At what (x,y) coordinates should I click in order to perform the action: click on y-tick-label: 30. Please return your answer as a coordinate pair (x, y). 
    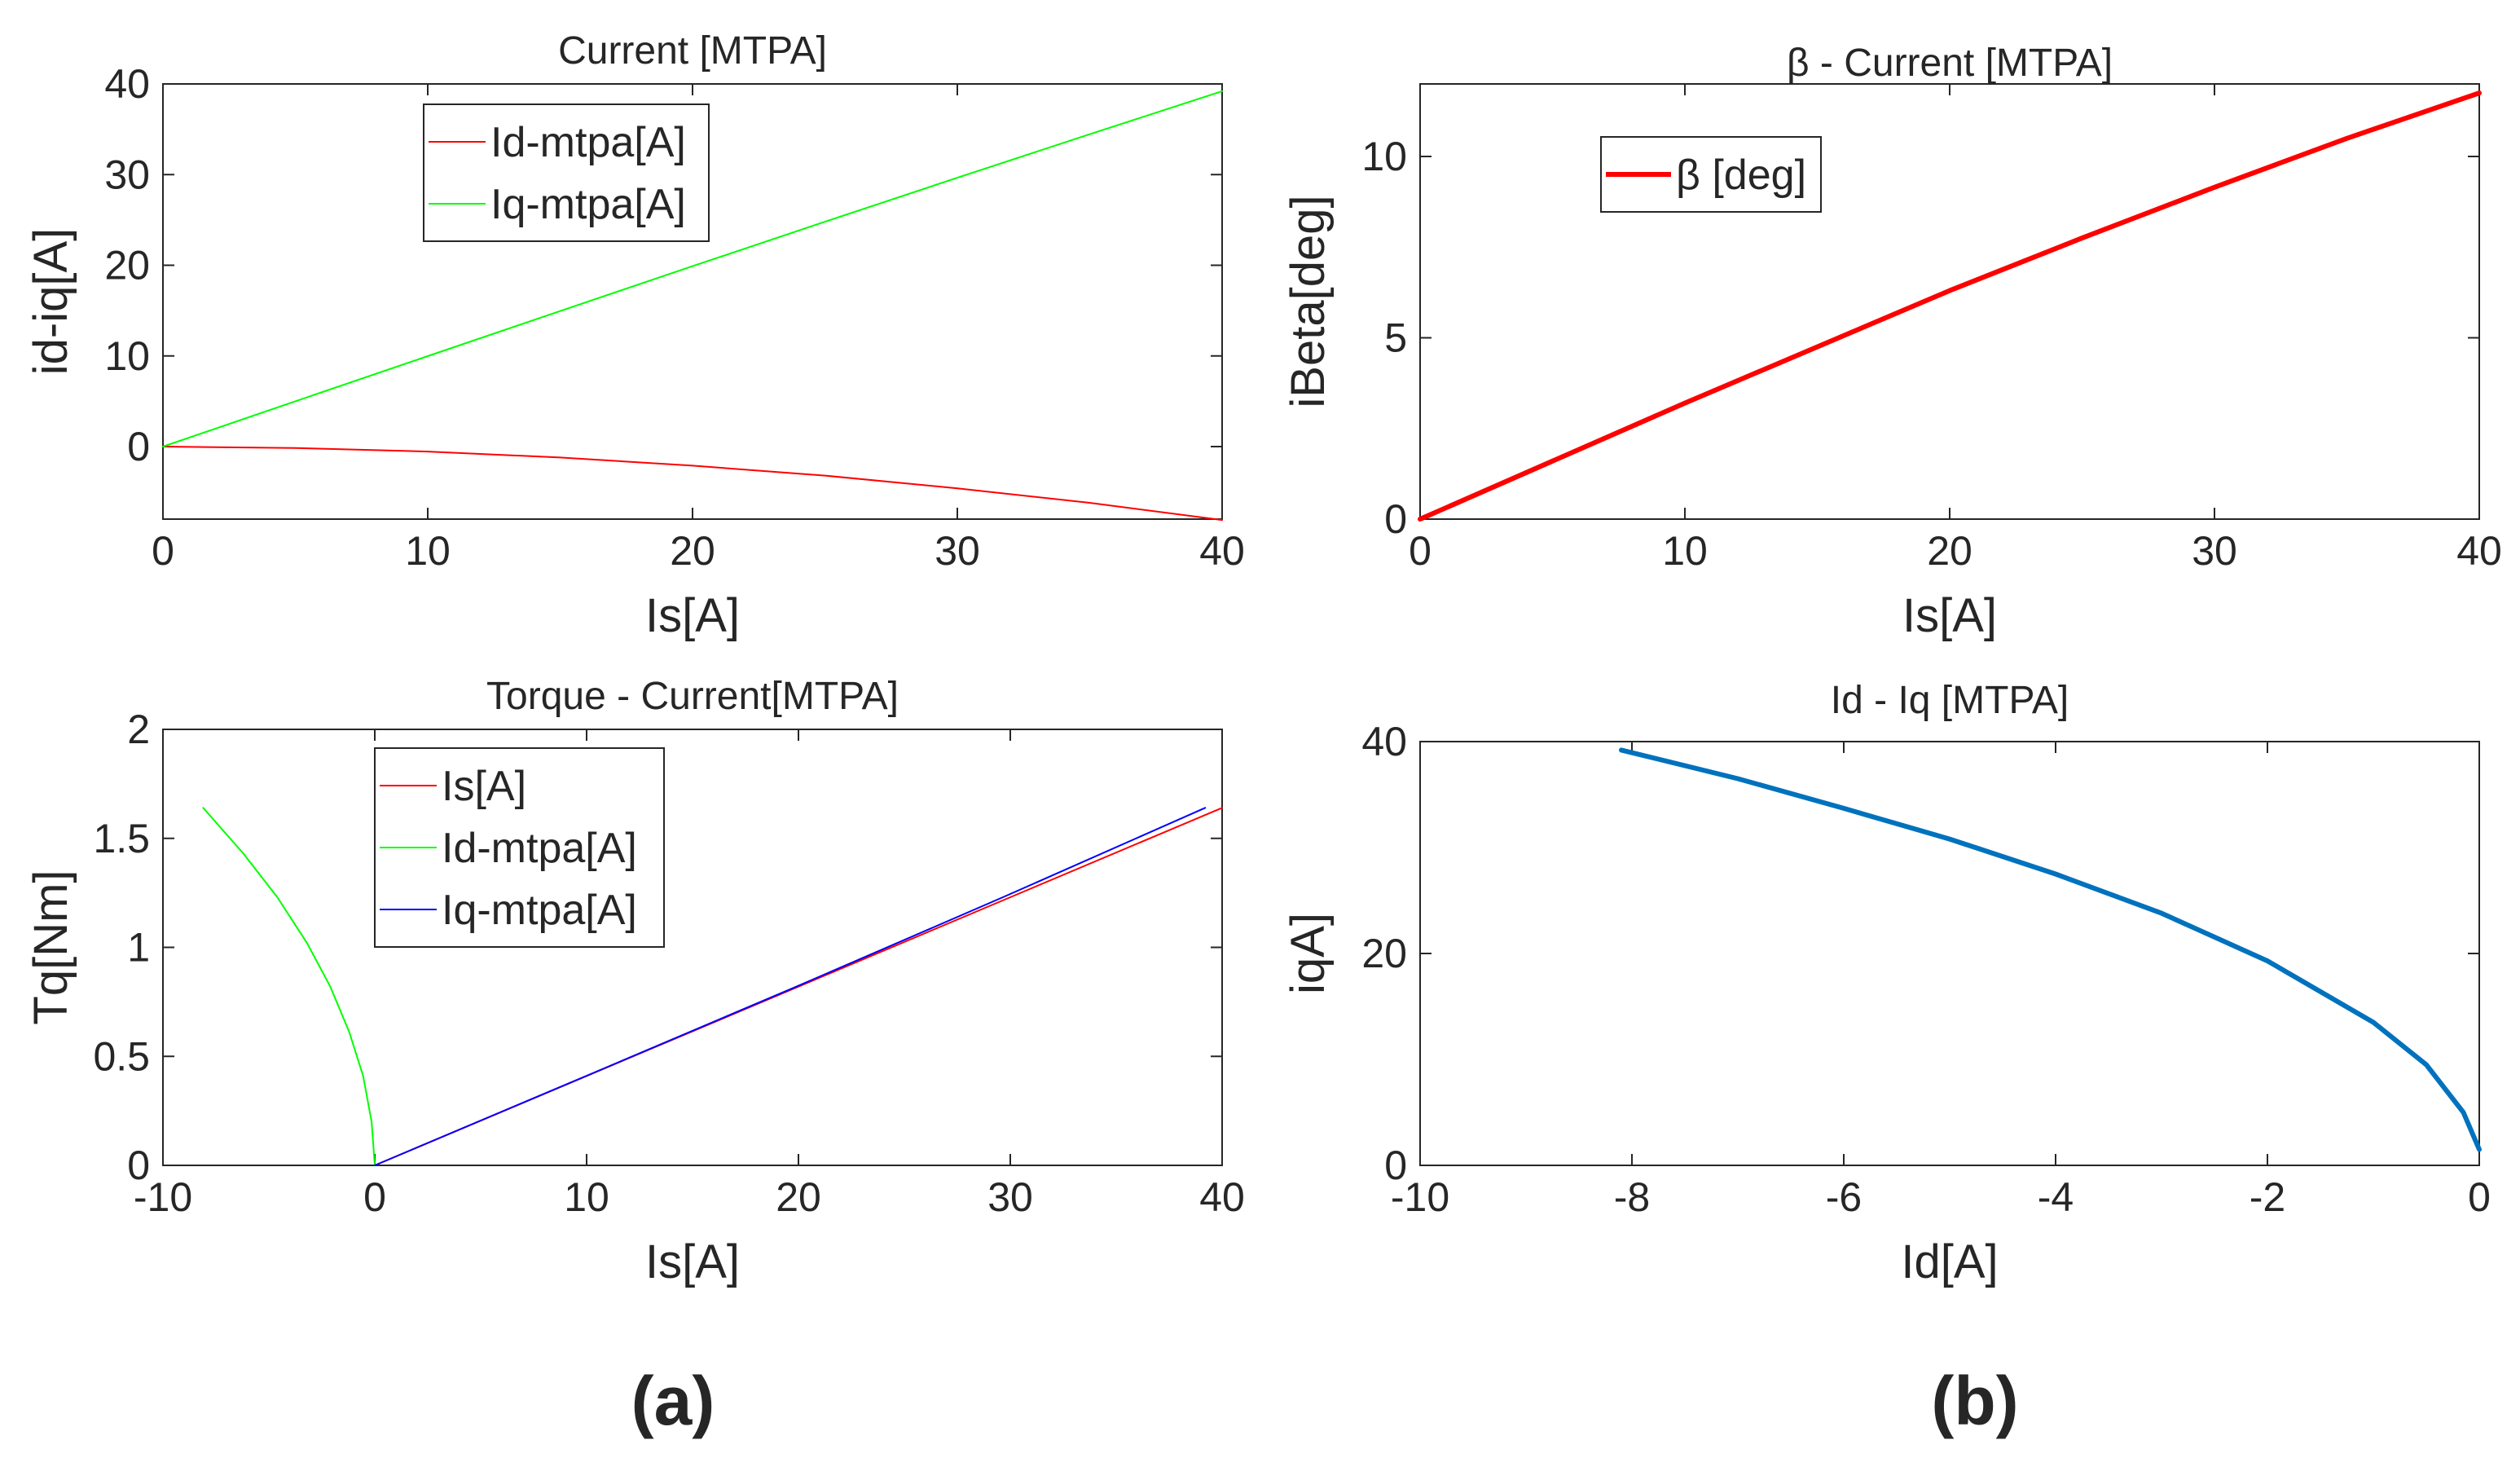
    Looking at the image, I should click on (127, 174).